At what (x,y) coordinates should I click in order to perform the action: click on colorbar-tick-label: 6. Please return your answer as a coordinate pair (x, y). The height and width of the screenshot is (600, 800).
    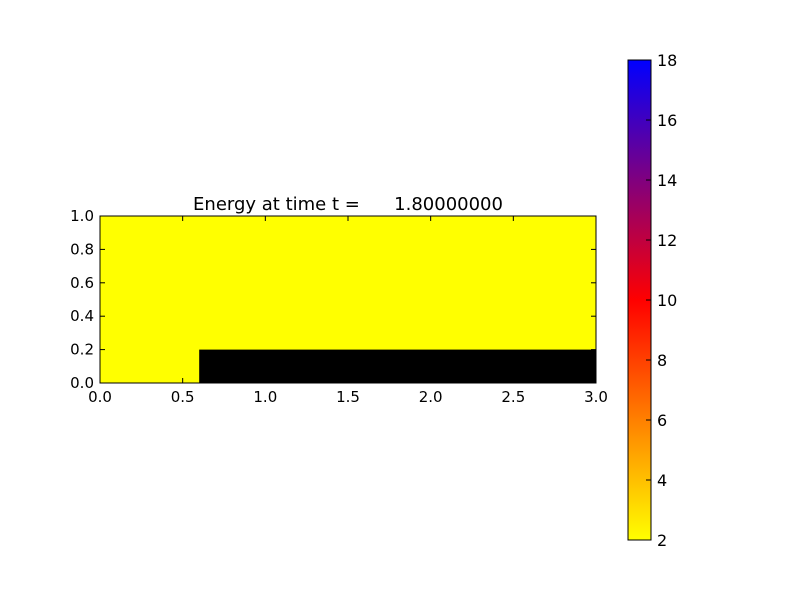
    Looking at the image, I should click on (662, 420).